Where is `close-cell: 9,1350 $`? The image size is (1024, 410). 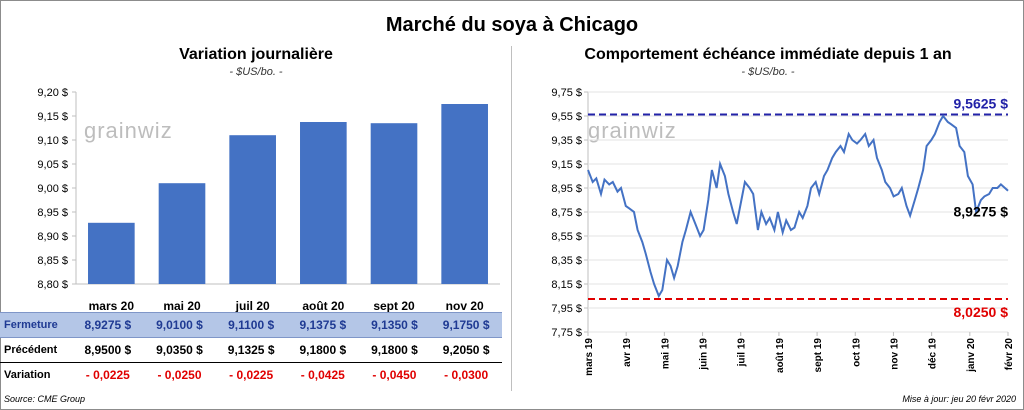 close-cell: 9,1350 $ is located at coordinates (394, 325).